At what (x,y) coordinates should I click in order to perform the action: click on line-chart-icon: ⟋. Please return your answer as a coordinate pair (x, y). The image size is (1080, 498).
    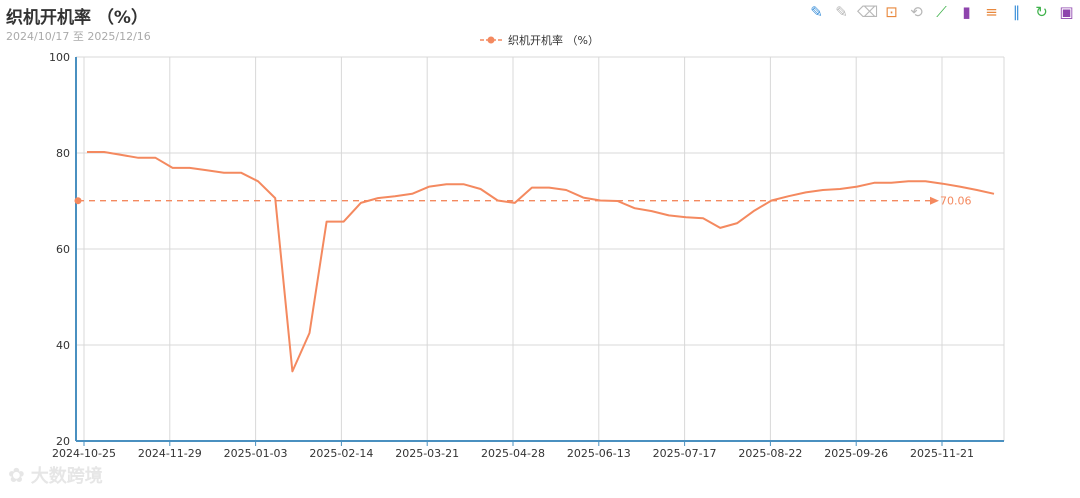
    Looking at the image, I should click on (941, 12).